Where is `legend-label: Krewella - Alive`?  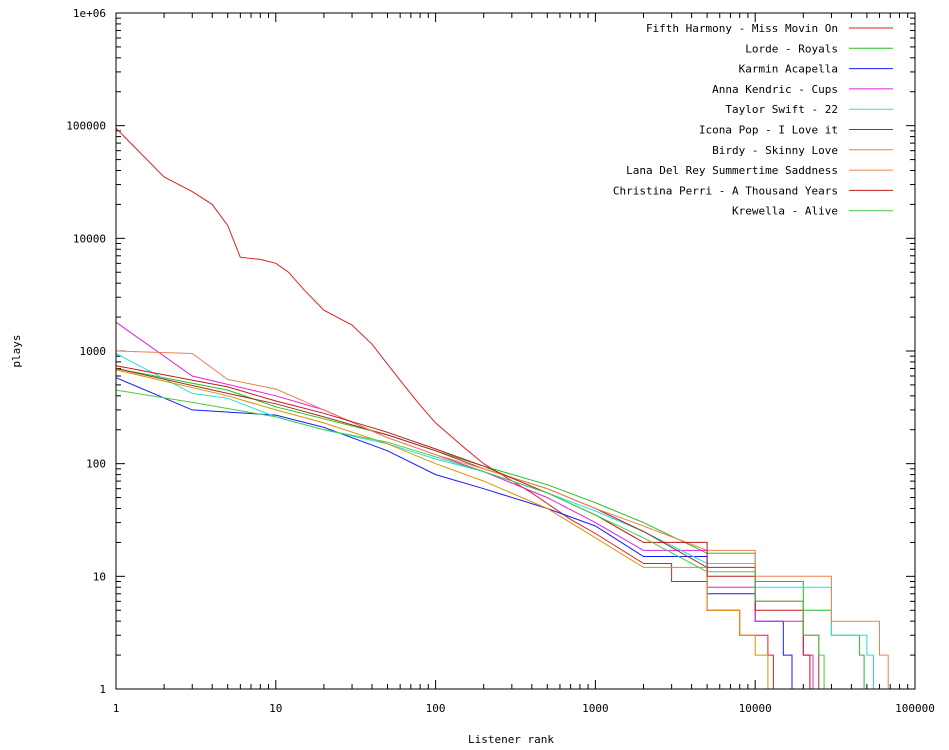 legend-label: Krewella - Alive is located at coordinates (785, 211).